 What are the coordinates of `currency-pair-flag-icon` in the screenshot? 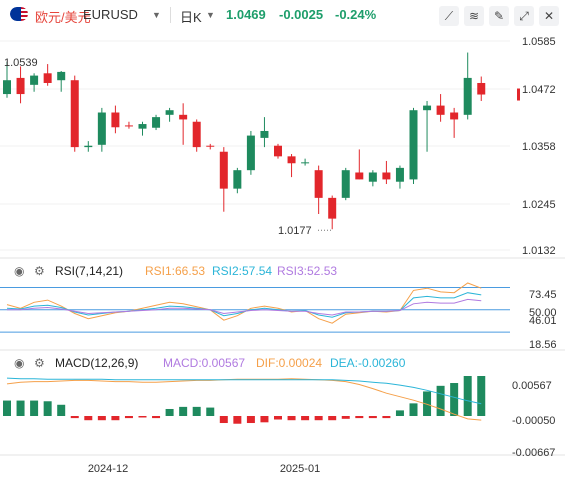 It's located at (19, 14).